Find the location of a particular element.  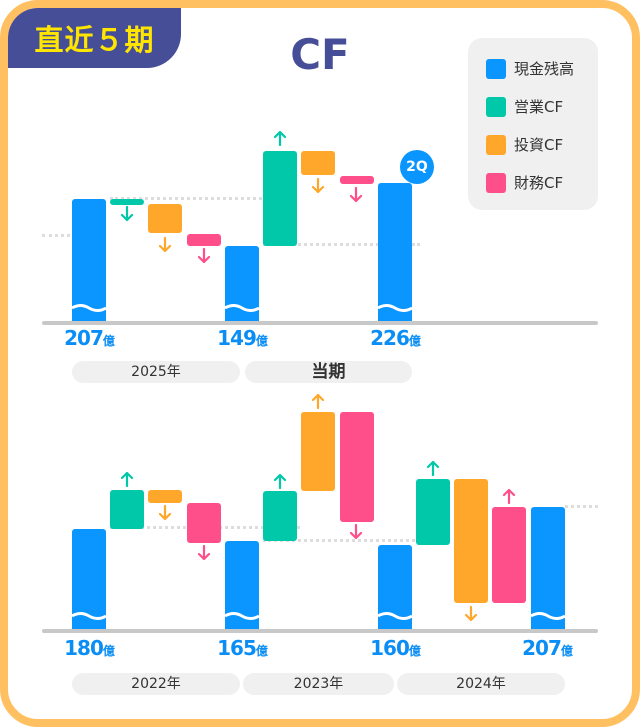

balance-label: 226億 is located at coordinates (395, 338).